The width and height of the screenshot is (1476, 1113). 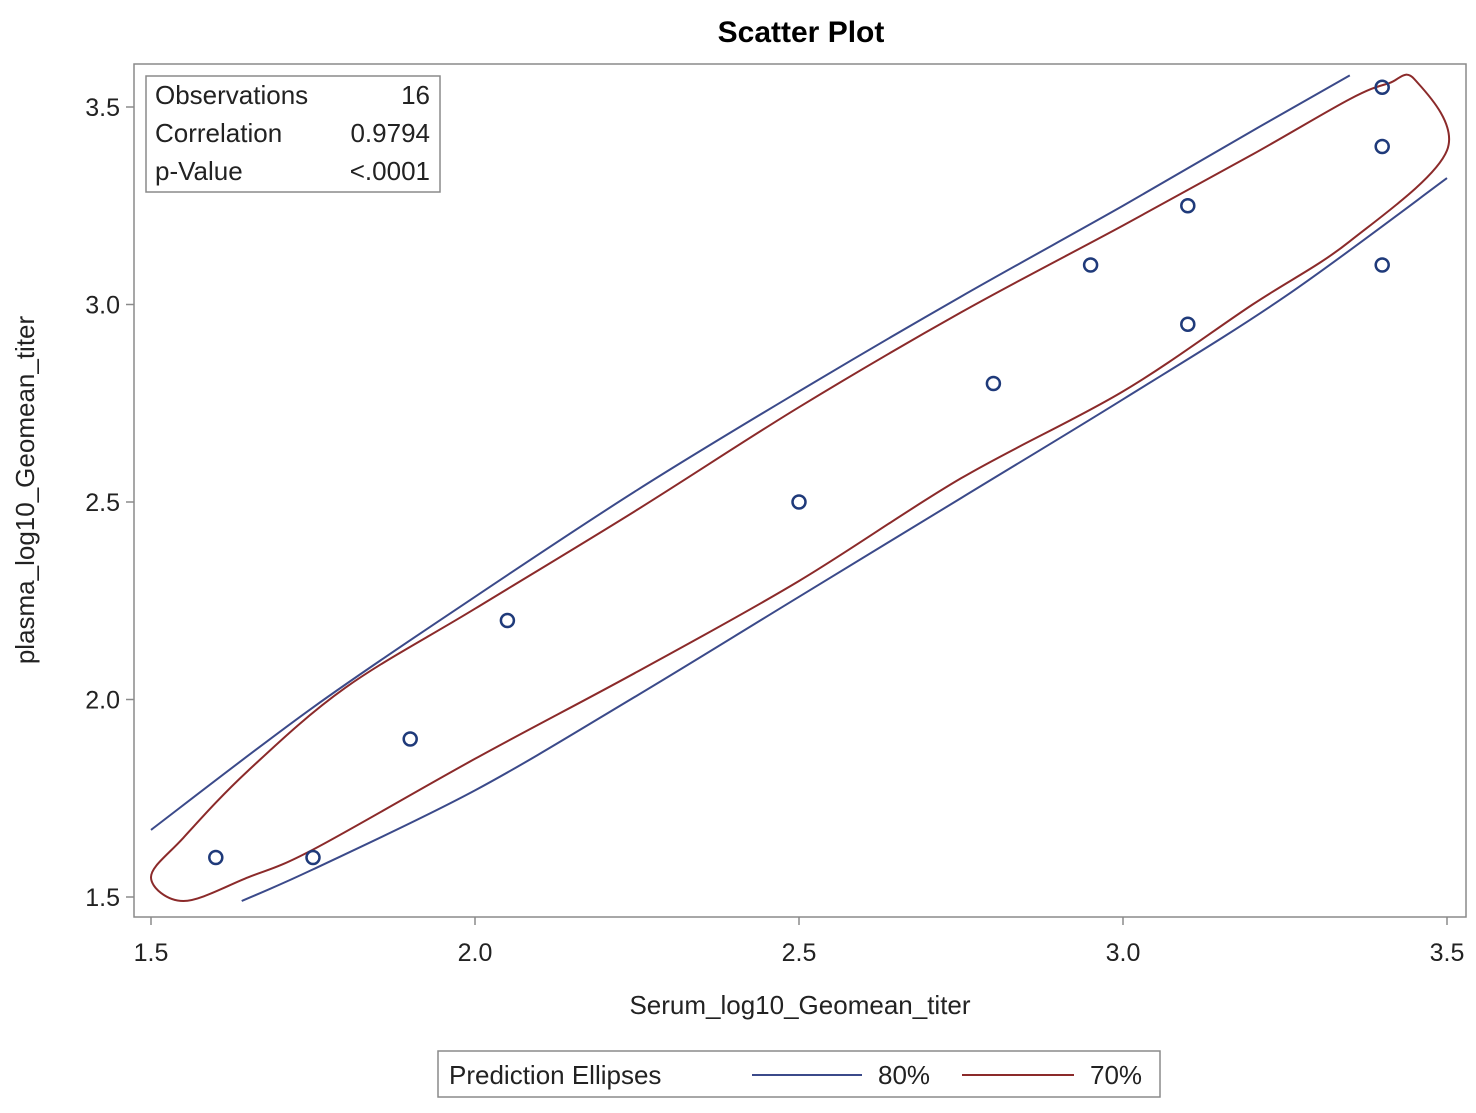 I want to click on x-axis: 1.5 2.0 2.5 3.0 3.5, so click(x=799, y=942).